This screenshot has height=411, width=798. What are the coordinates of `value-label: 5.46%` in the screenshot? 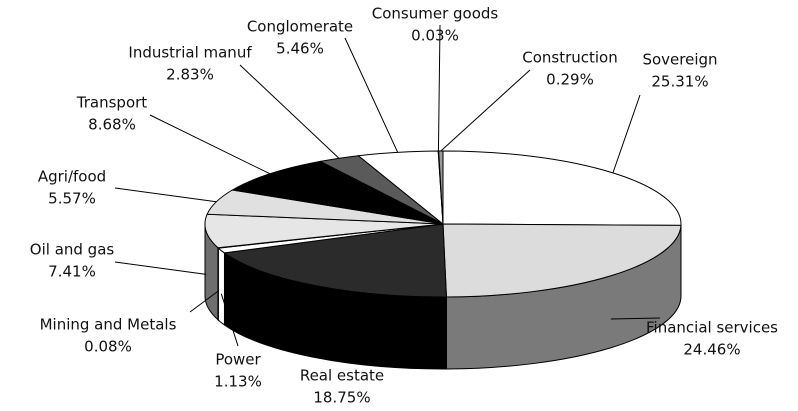 It's located at (300, 49).